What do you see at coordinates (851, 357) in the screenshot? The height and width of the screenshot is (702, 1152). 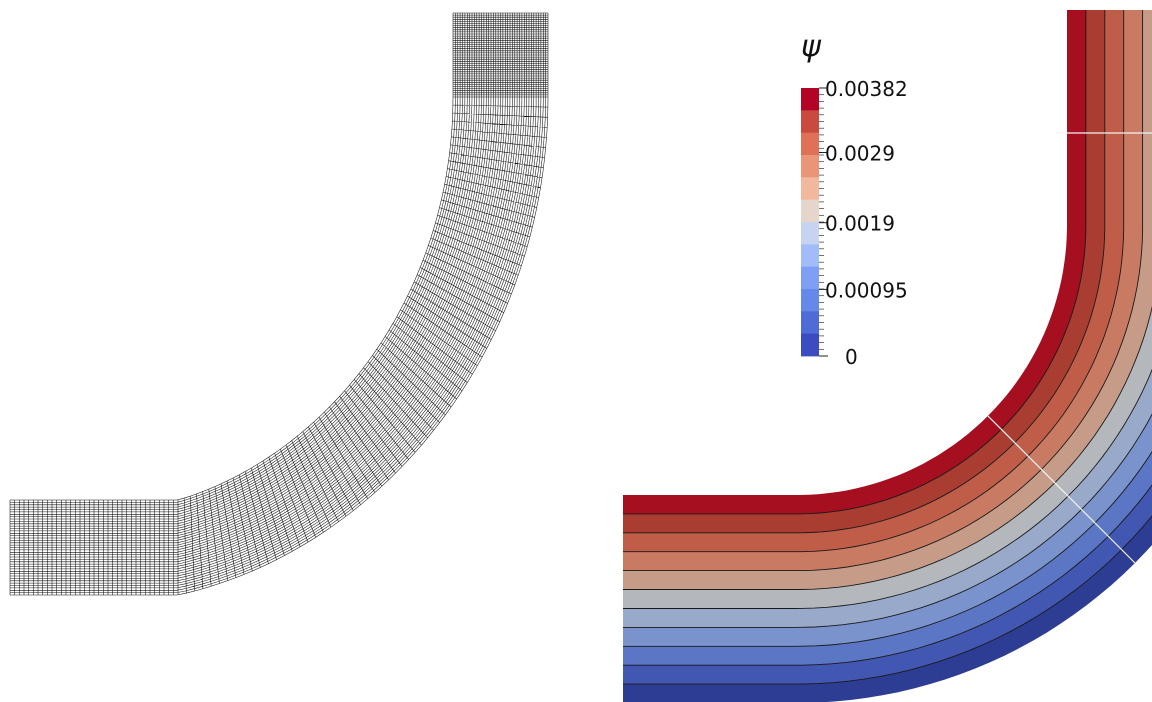 I see `colorbar-tick-label: 0` at bounding box center [851, 357].